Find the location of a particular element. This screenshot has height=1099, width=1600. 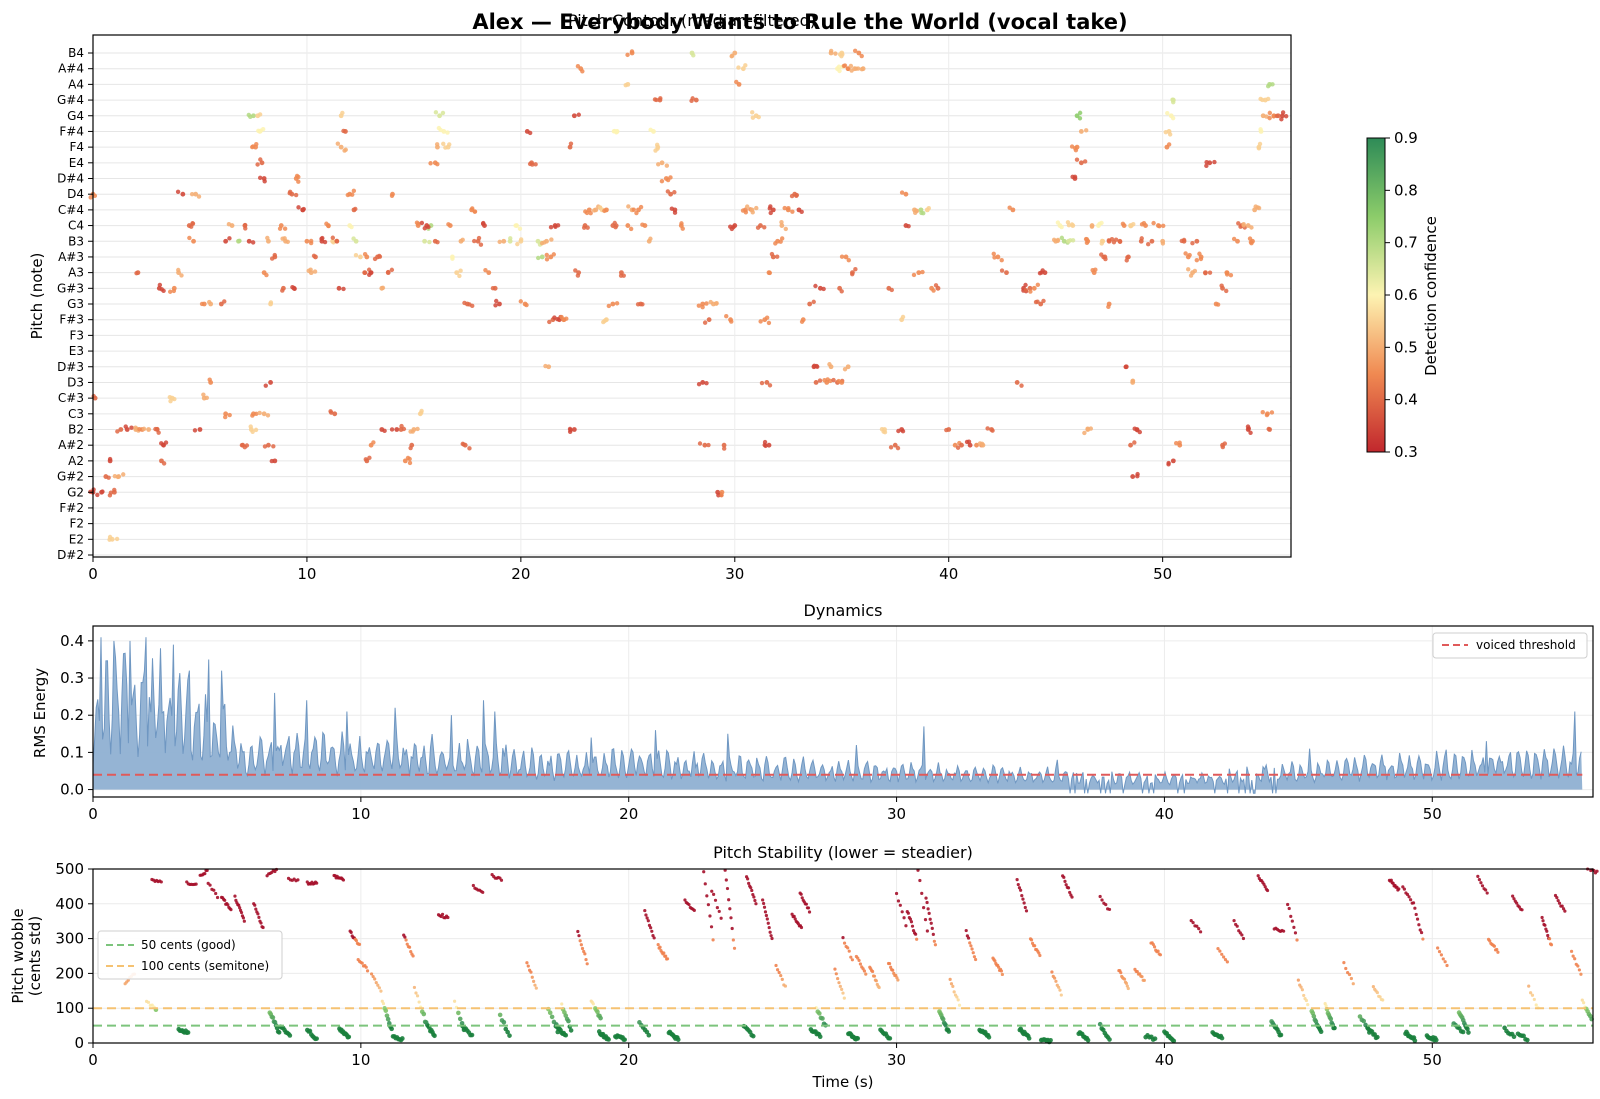

stability-x-tick-label: 50 is located at coordinates (1432, 1060).